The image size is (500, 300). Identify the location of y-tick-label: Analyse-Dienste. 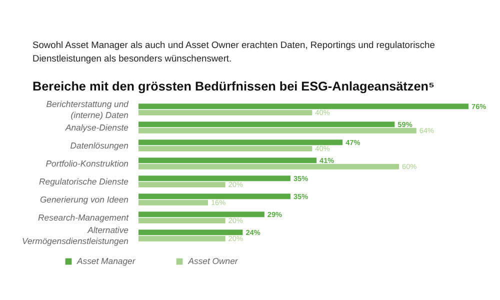
(96, 127).